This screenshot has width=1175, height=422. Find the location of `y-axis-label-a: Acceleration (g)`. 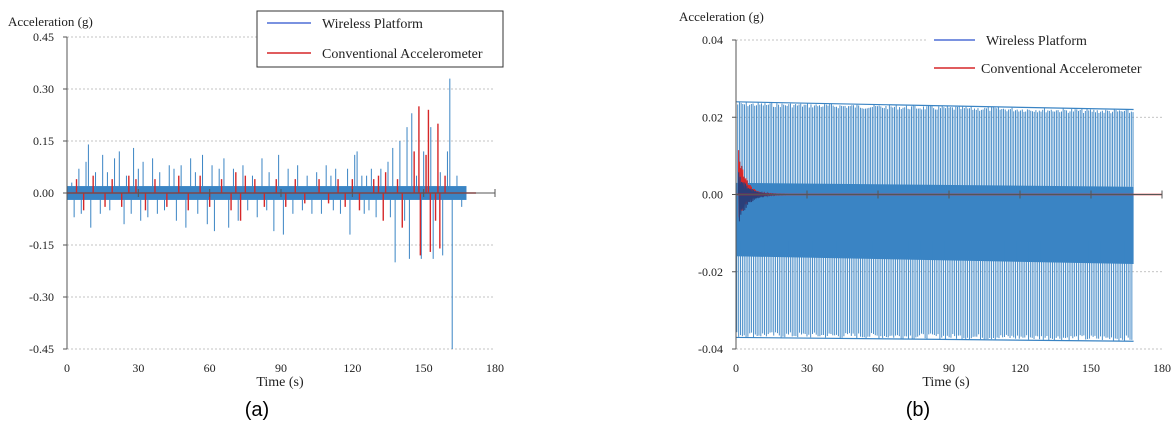

y-axis-label-a: Acceleration (g) is located at coordinates (50, 21).